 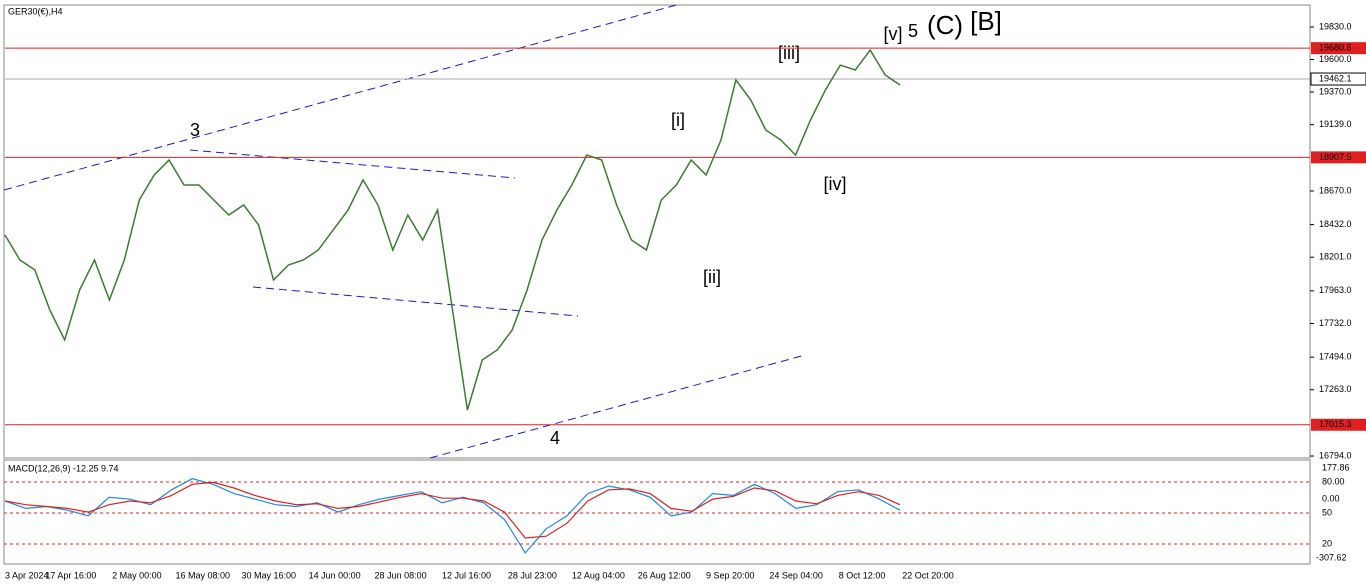 What do you see at coordinates (1331, 557) in the screenshot?
I see `macd-axis-label: -307.62` at bounding box center [1331, 557].